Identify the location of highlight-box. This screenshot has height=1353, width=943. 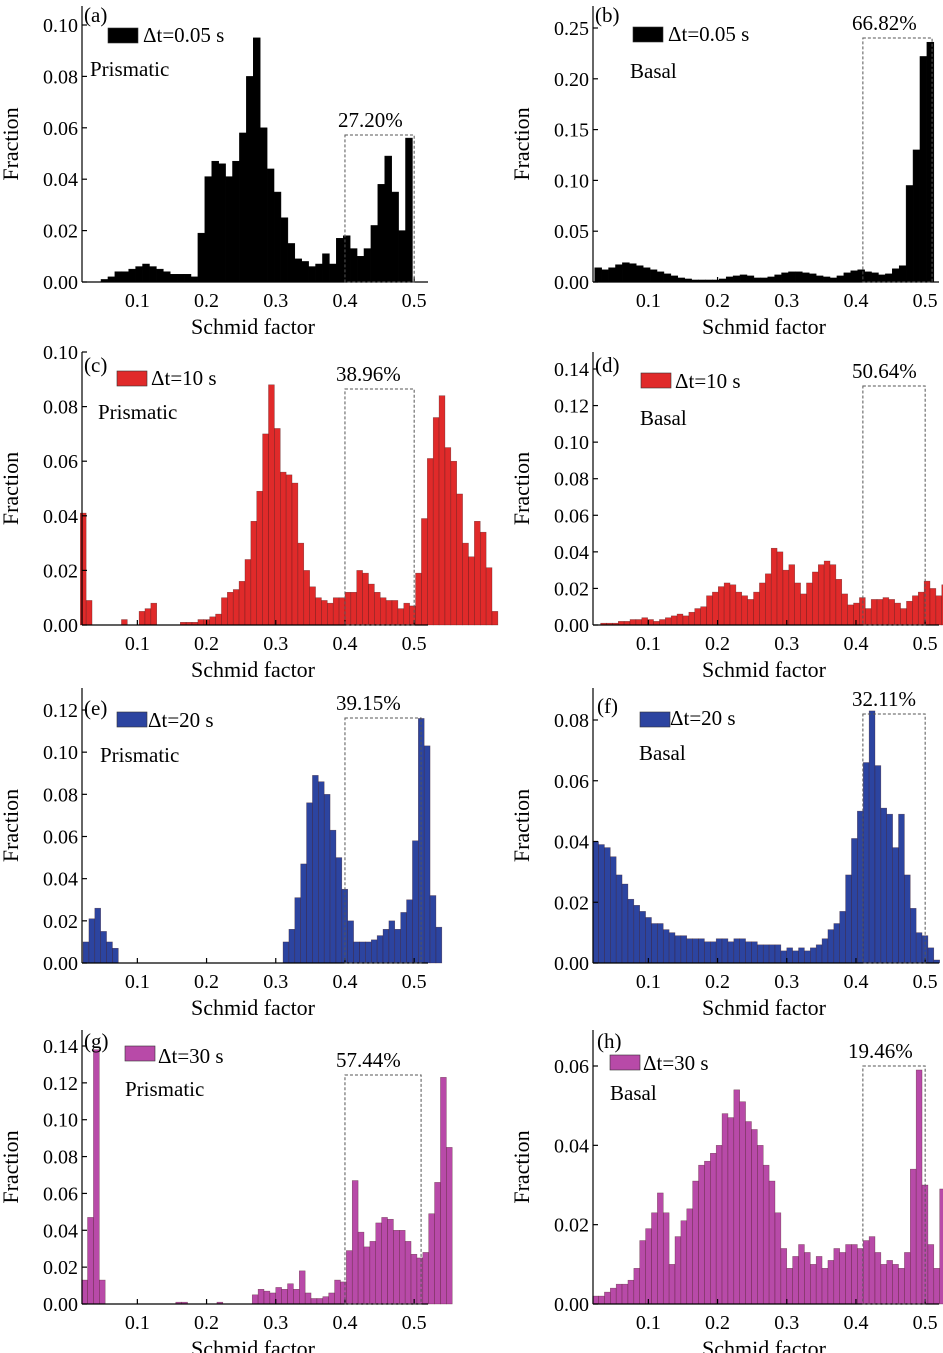
(894, 838).